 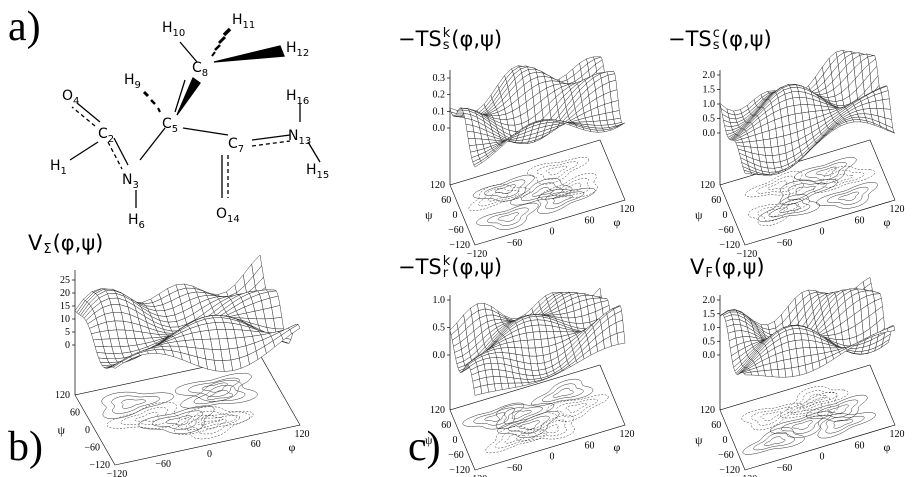 What do you see at coordinates (228, 215) in the screenshot?
I see `atom-label: O14` at bounding box center [228, 215].